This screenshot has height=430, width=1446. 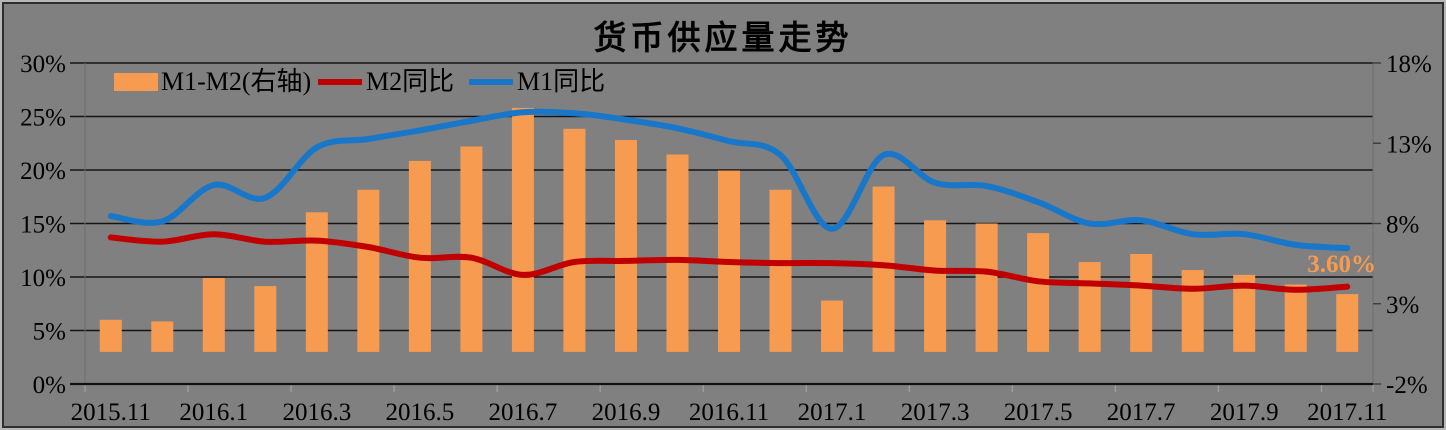 What do you see at coordinates (49, 332) in the screenshot?
I see `y-axis-left-tick-label: 5%` at bounding box center [49, 332].